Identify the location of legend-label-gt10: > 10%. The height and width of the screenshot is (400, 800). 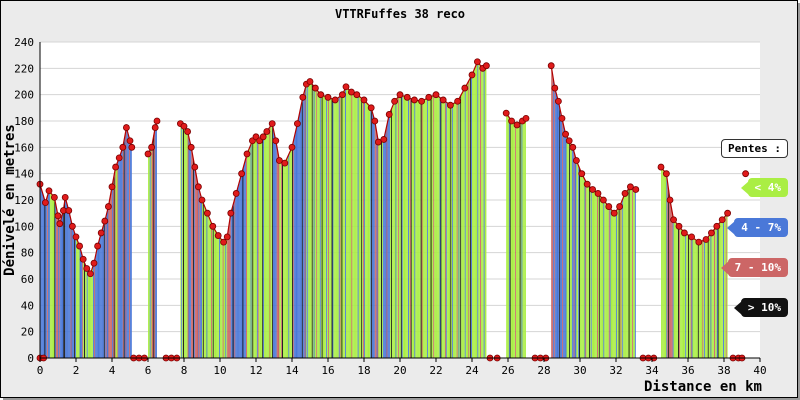
(764, 307).